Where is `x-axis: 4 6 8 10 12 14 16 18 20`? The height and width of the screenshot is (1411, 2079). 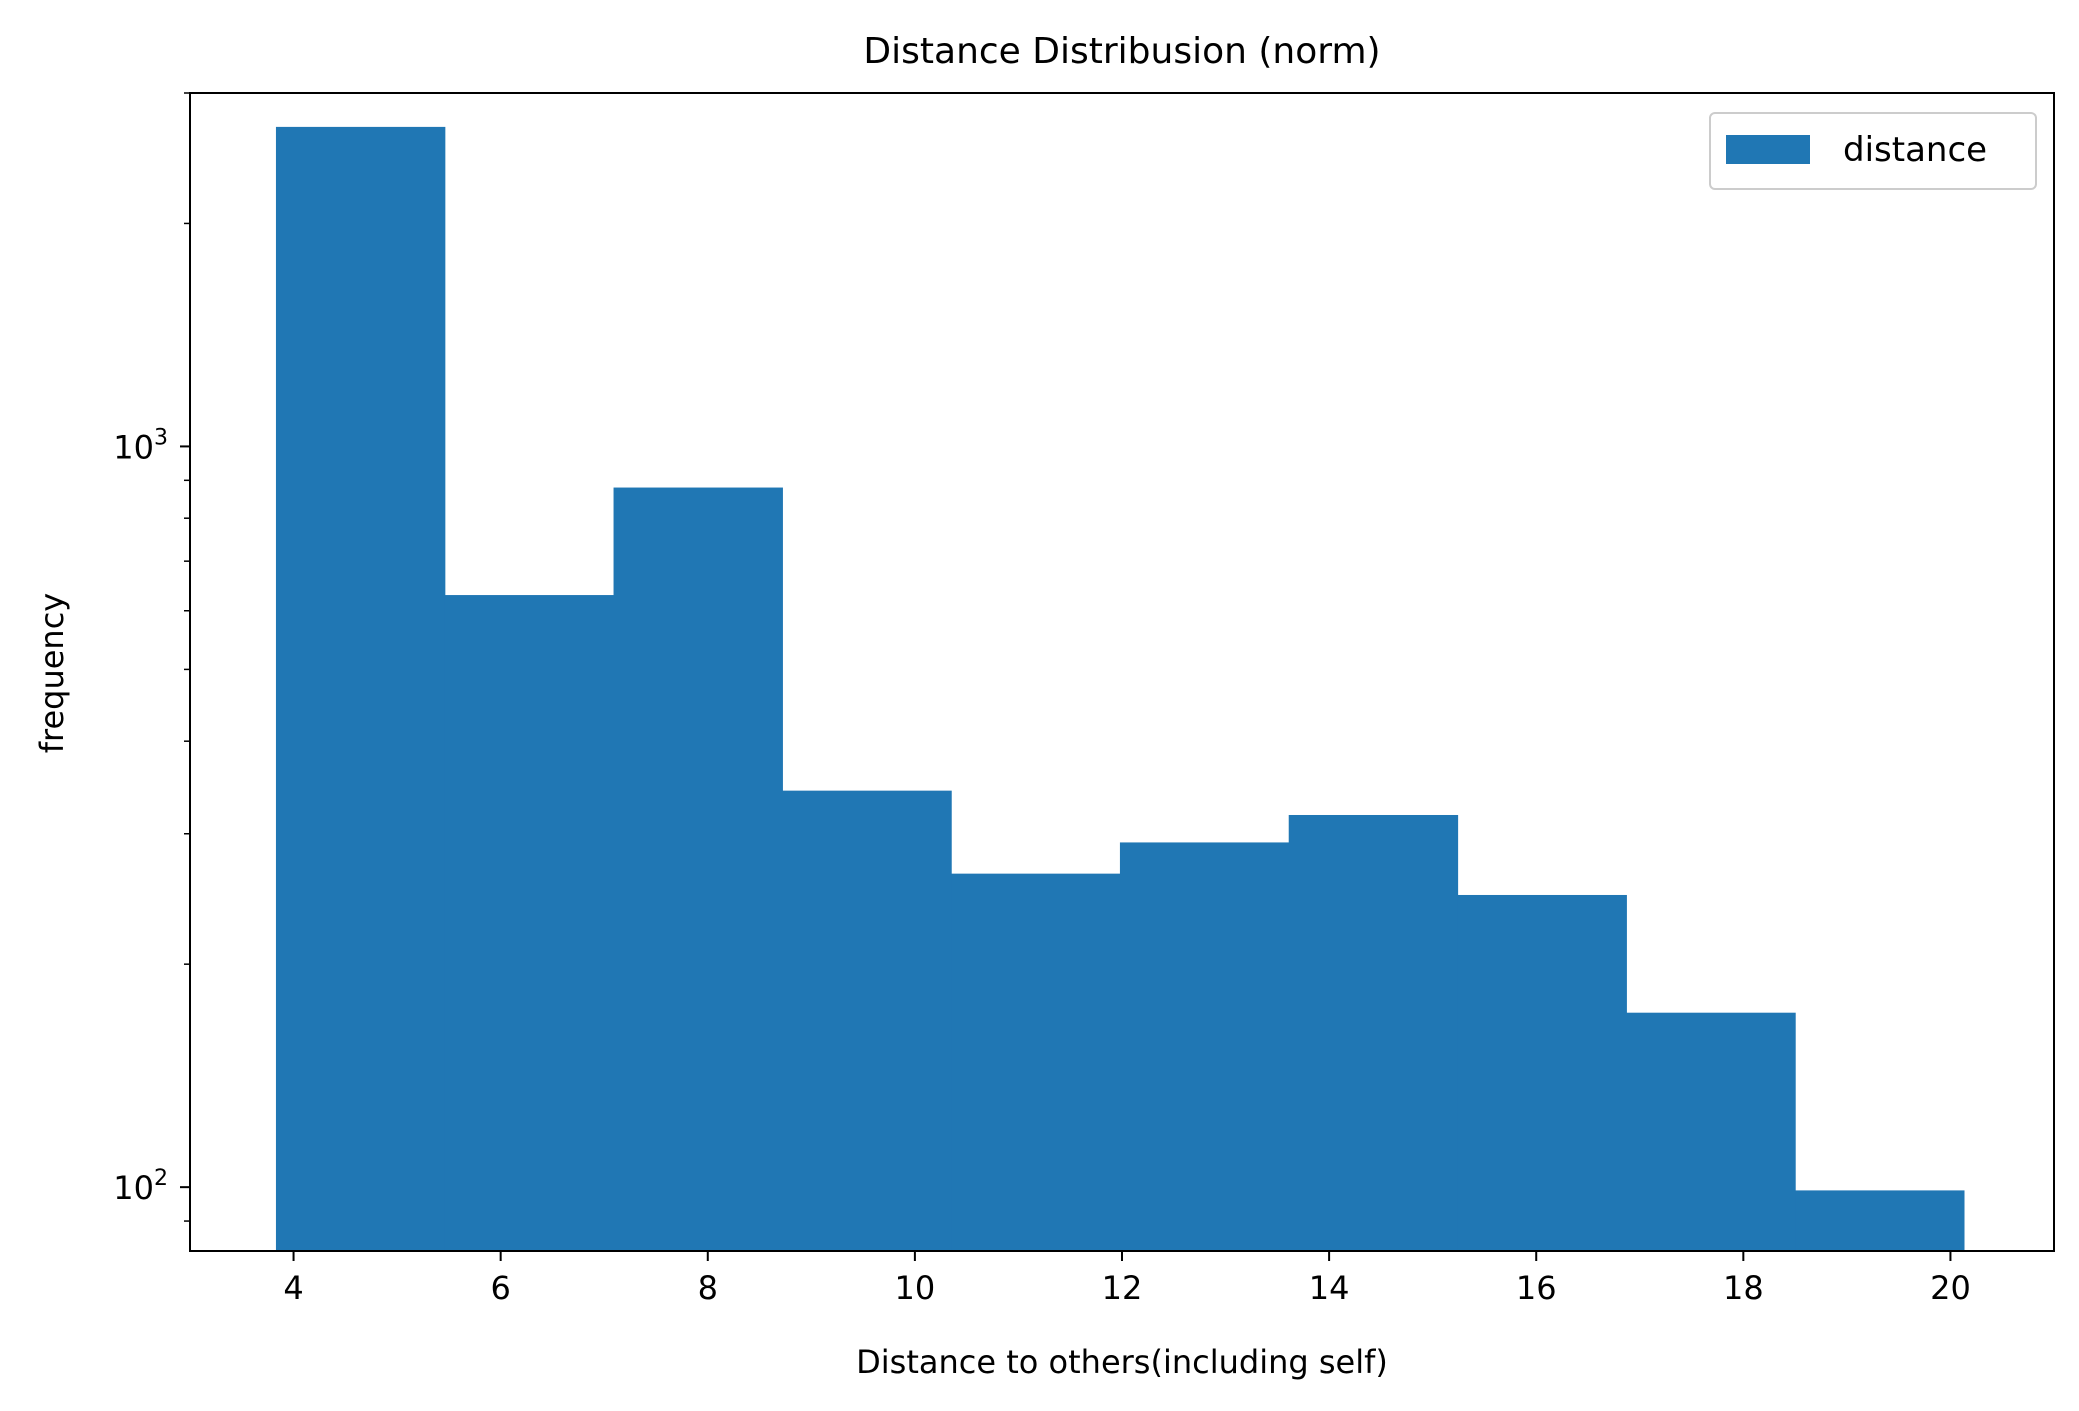 x-axis: 4 6 8 10 12 14 16 18 20 is located at coordinates (1127, 1279).